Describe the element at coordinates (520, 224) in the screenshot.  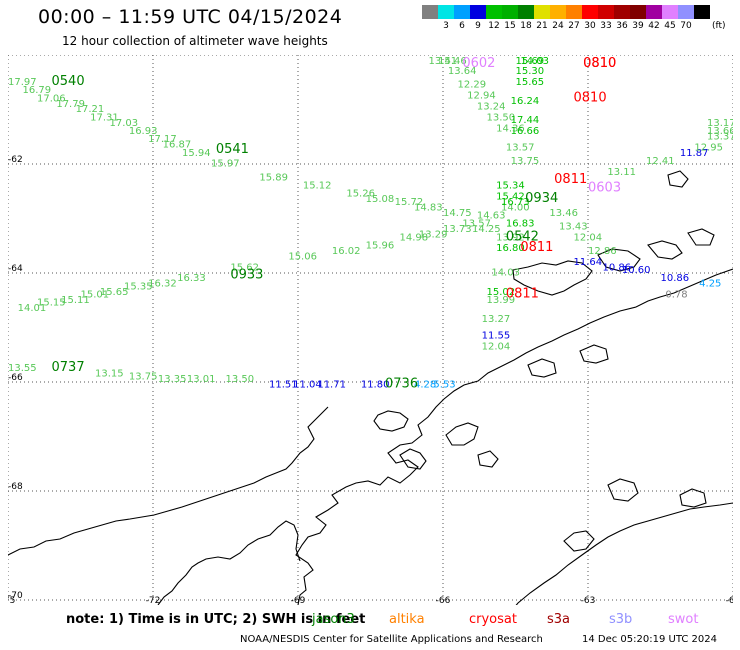
I see `wave-height-value: 16.83` at that location.